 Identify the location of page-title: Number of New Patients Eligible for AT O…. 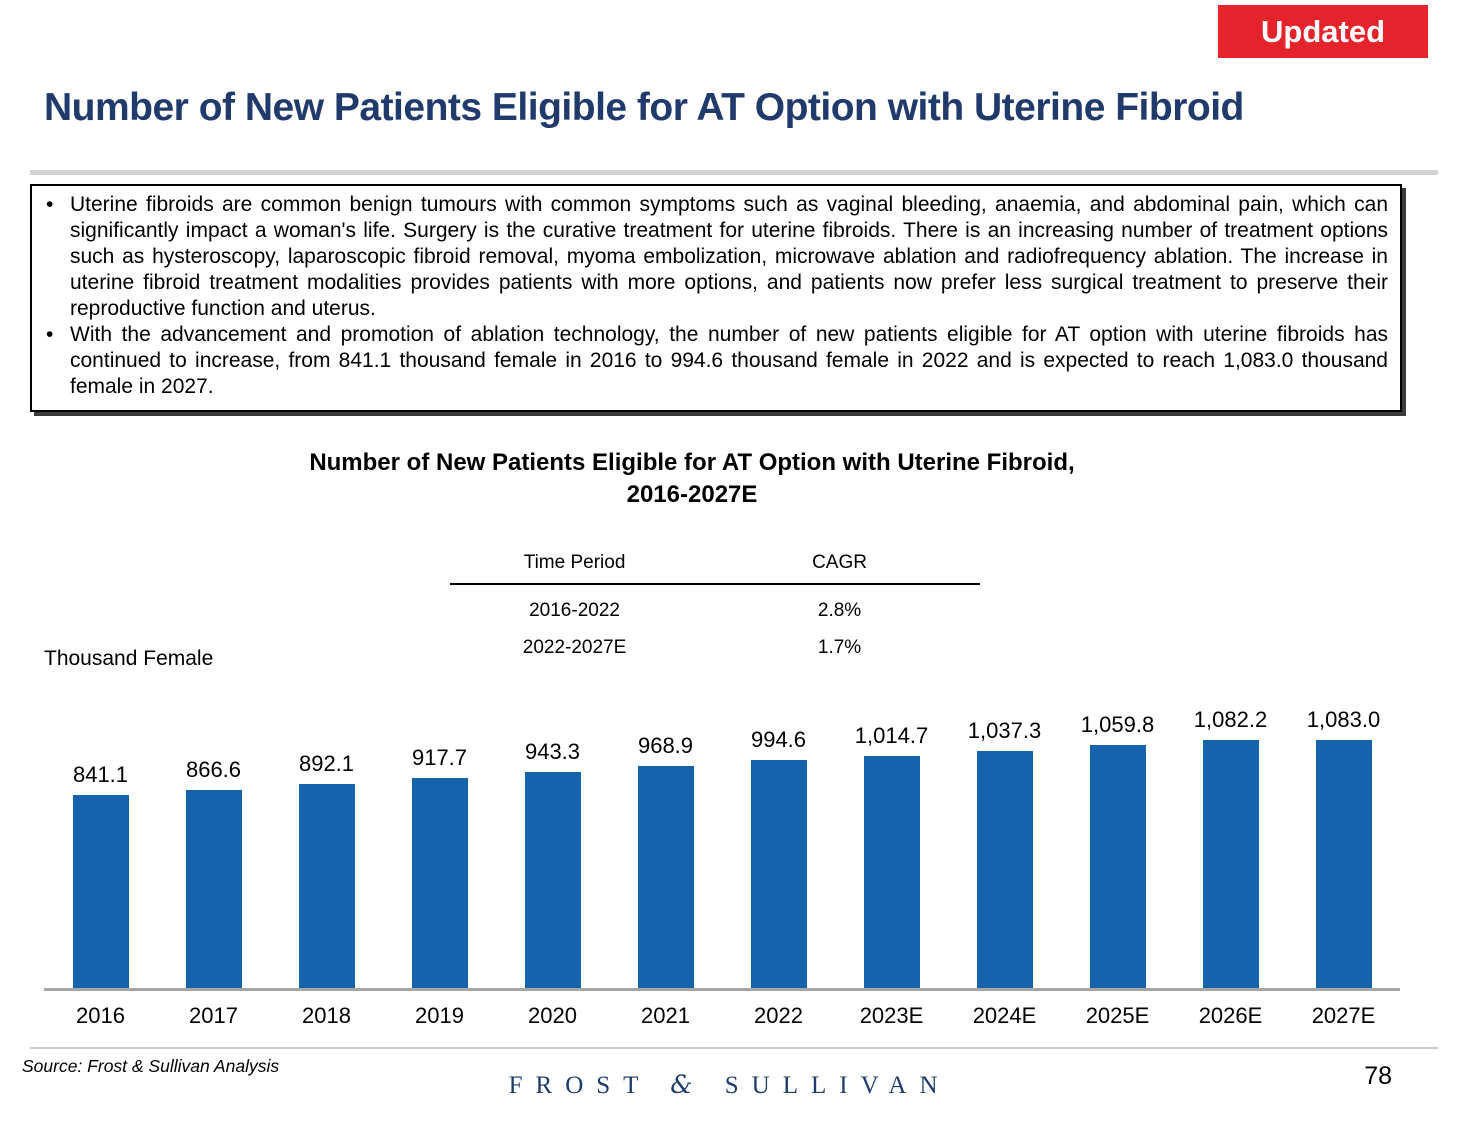
(644, 107).